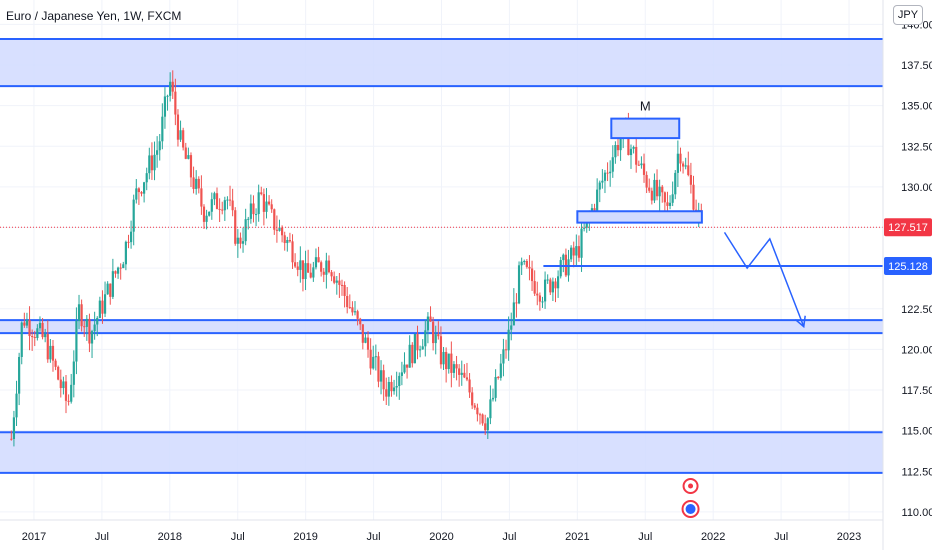  I want to click on price-tick-label: 137.500, so click(916, 66).